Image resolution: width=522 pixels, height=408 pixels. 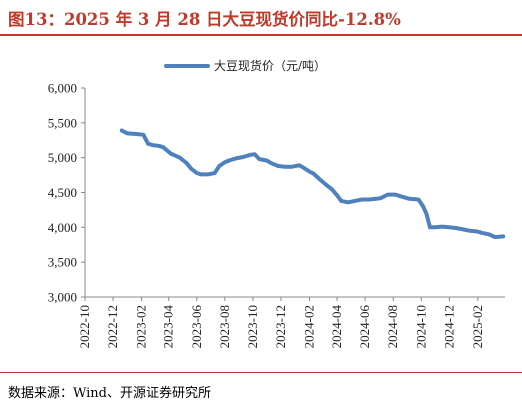 What do you see at coordinates (308, 326) in the screenshot?
I see `x-tick-label: 2024-02` at bounding box center [308, 326].